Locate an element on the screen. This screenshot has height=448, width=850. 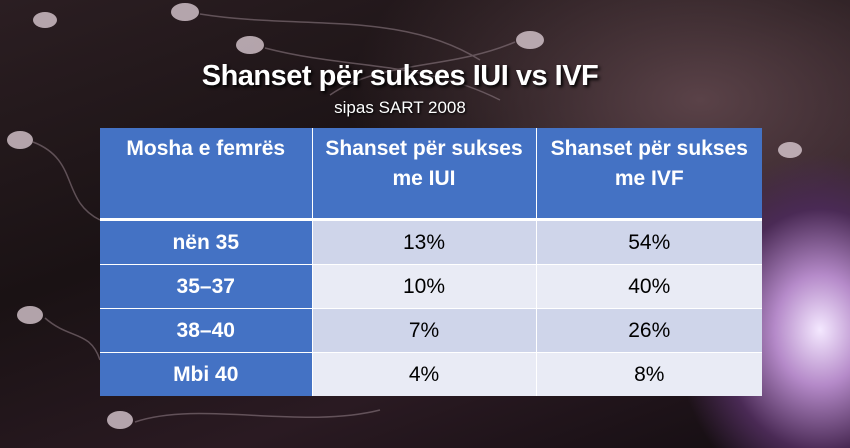
table-row: 38–40 7% 26% is located at coordinates (431, 330).